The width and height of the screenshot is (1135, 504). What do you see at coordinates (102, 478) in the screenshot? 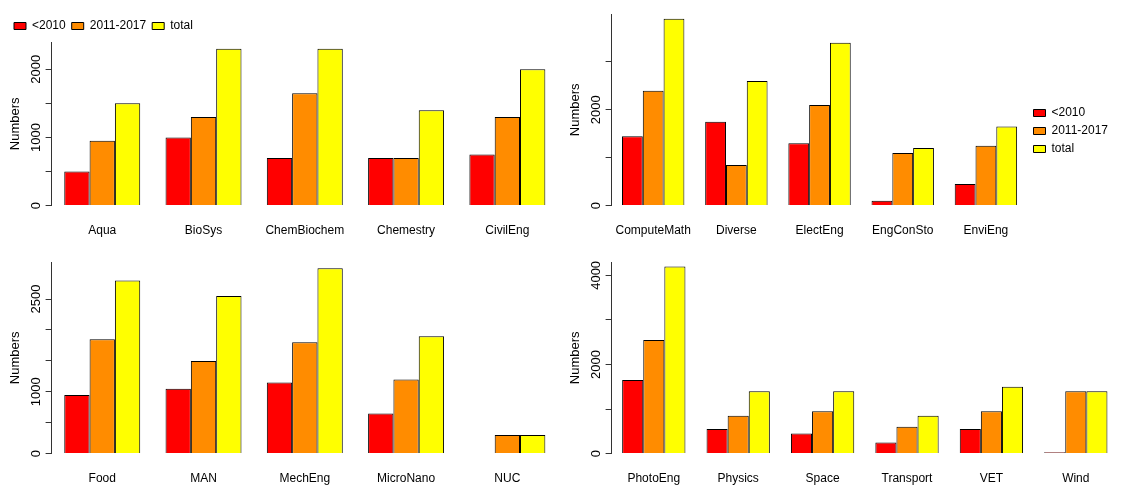
I see `x-tick-label: Food` at bounding box center [102, 478].